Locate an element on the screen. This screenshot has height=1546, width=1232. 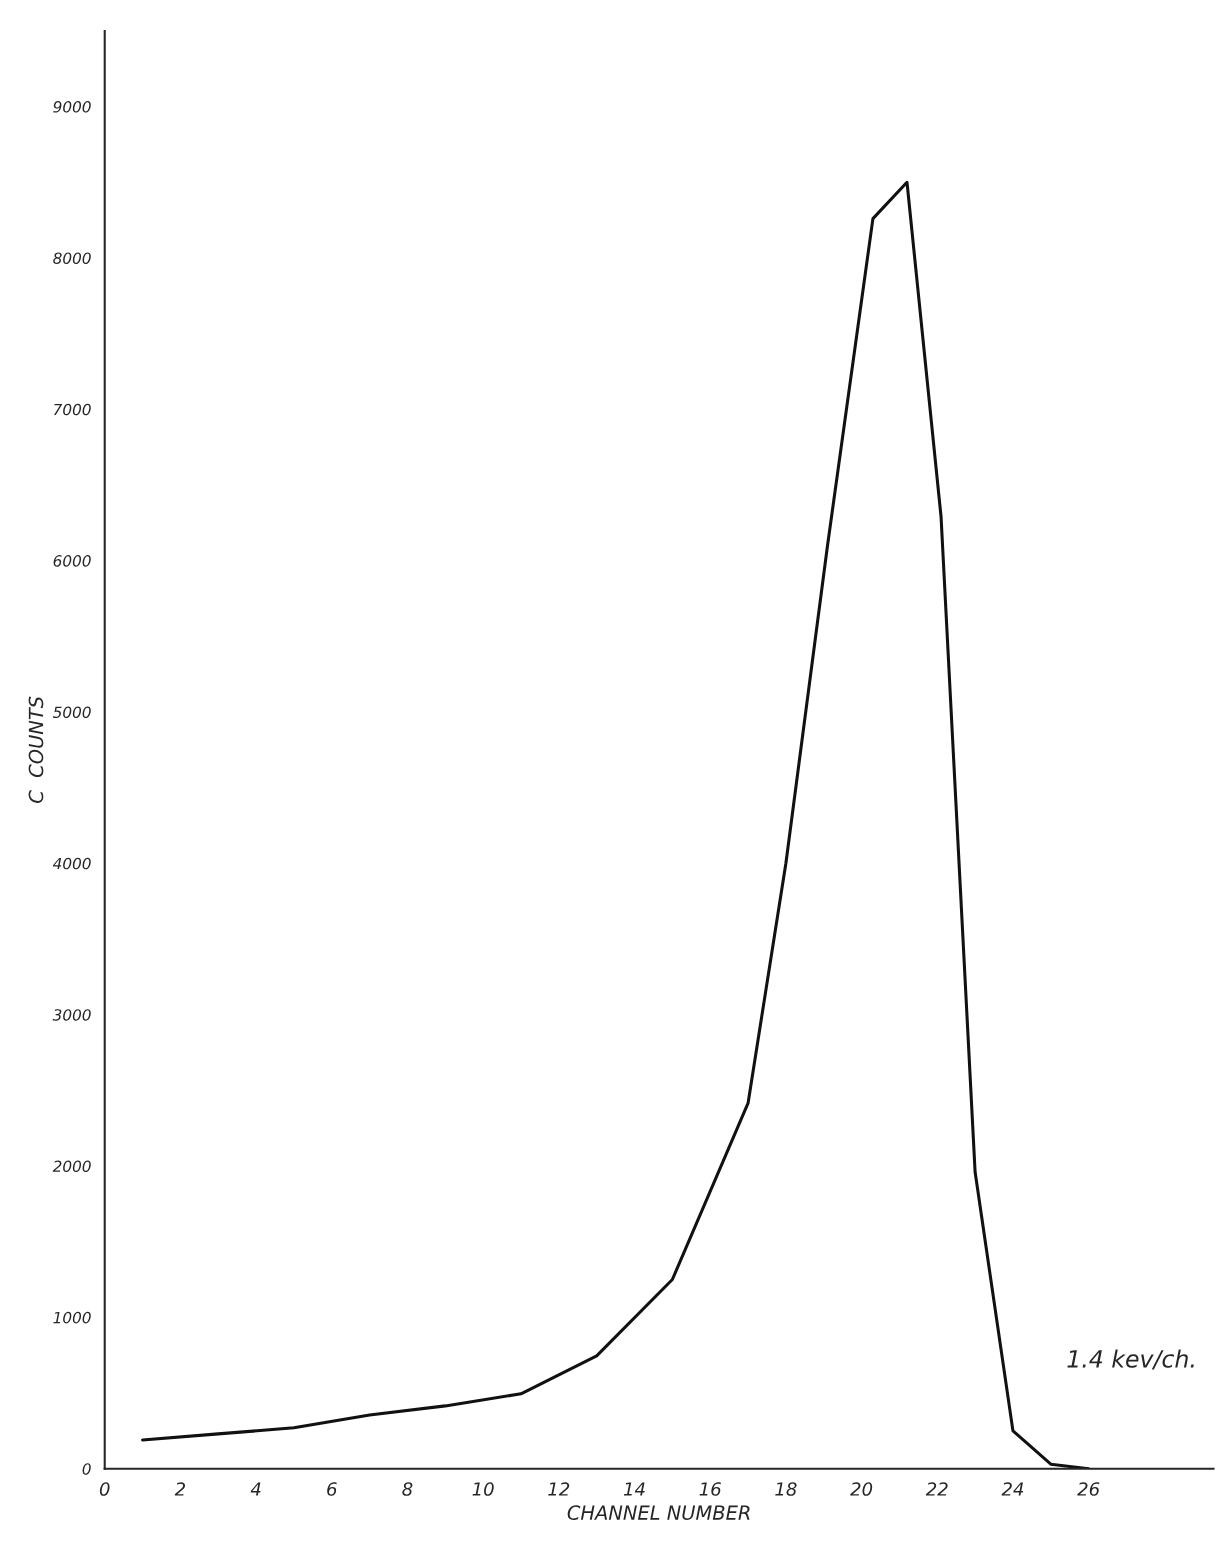
x-tick-label: 26 is located at coordinates (1088, 1489).